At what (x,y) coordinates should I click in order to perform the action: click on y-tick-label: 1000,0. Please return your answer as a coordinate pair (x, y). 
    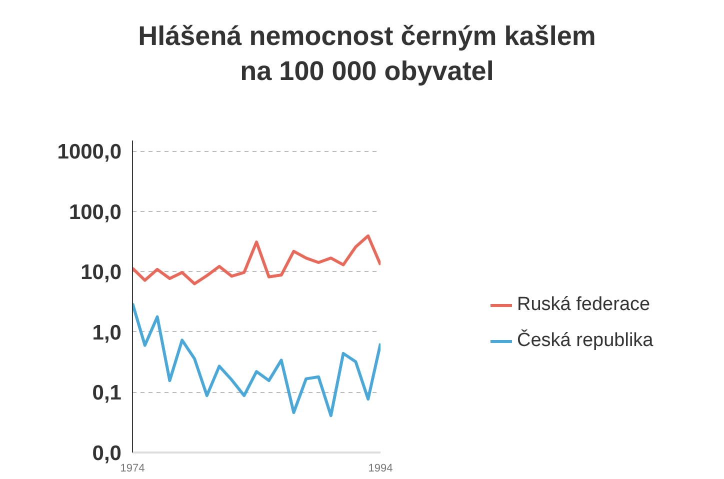
    Looking at the image, I should click on (89, 152).